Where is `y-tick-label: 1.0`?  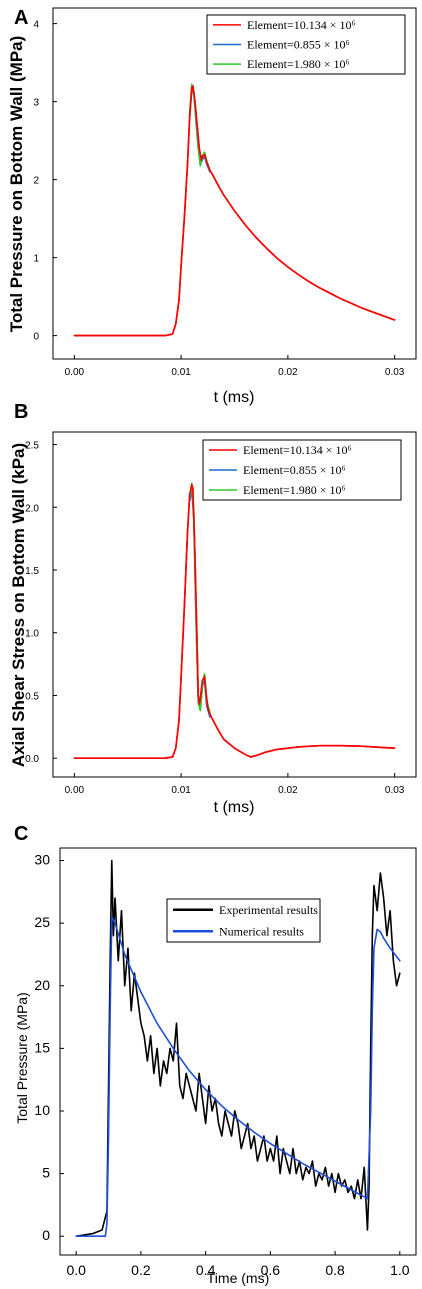 y-tick-label: 1.0 is located at coordinates (32, 634).